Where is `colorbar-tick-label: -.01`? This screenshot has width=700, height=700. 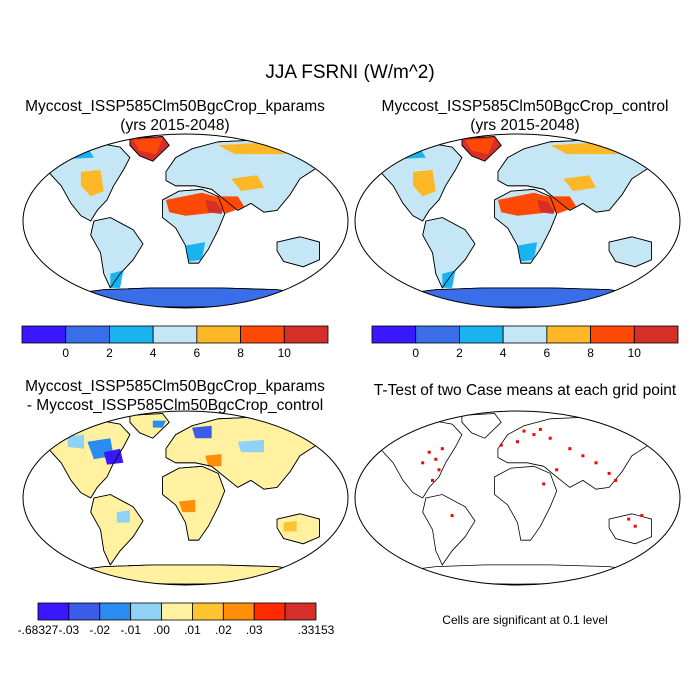 colorbar-tick-label: -.01 is located at coordinates (130, 630).